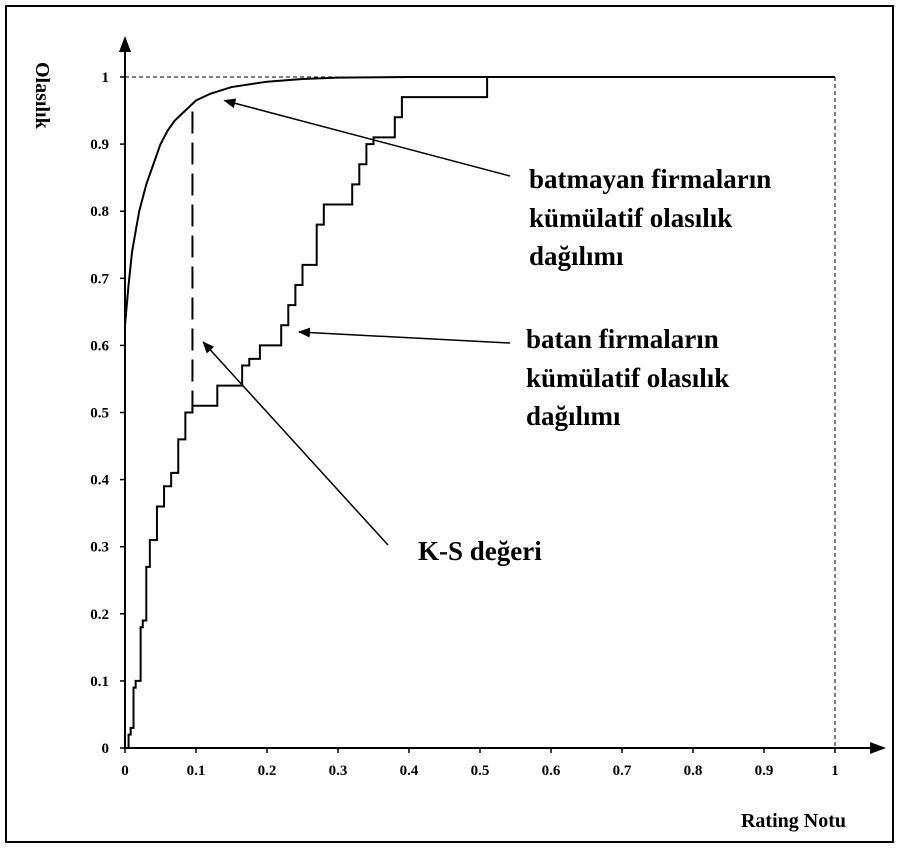 The image size is (901, 850). Describe the element at coordinates (99, 145) in the screenshot. I see `y-tick-label: 0.9` at that location.